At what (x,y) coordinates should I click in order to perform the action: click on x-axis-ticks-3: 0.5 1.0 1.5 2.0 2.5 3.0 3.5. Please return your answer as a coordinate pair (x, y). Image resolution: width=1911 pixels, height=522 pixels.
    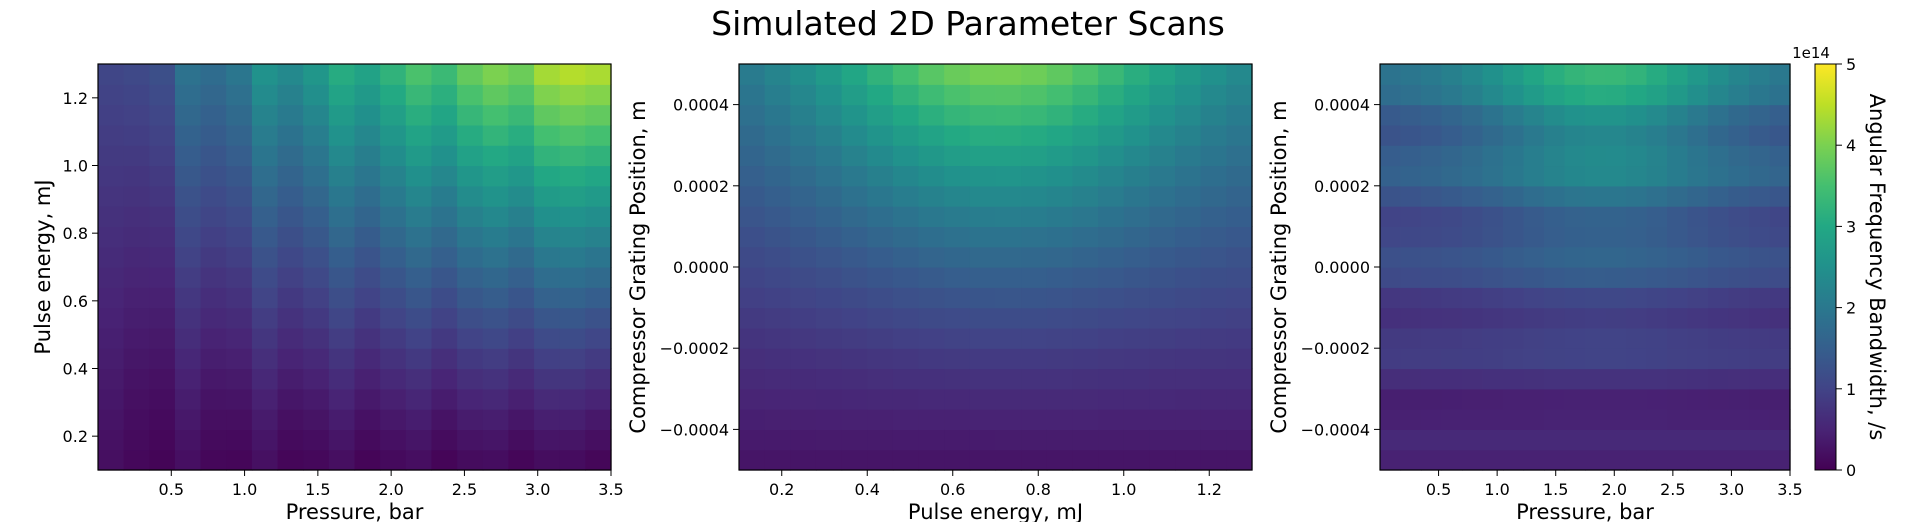
    Looking at the image, I should click on (1614, 484).